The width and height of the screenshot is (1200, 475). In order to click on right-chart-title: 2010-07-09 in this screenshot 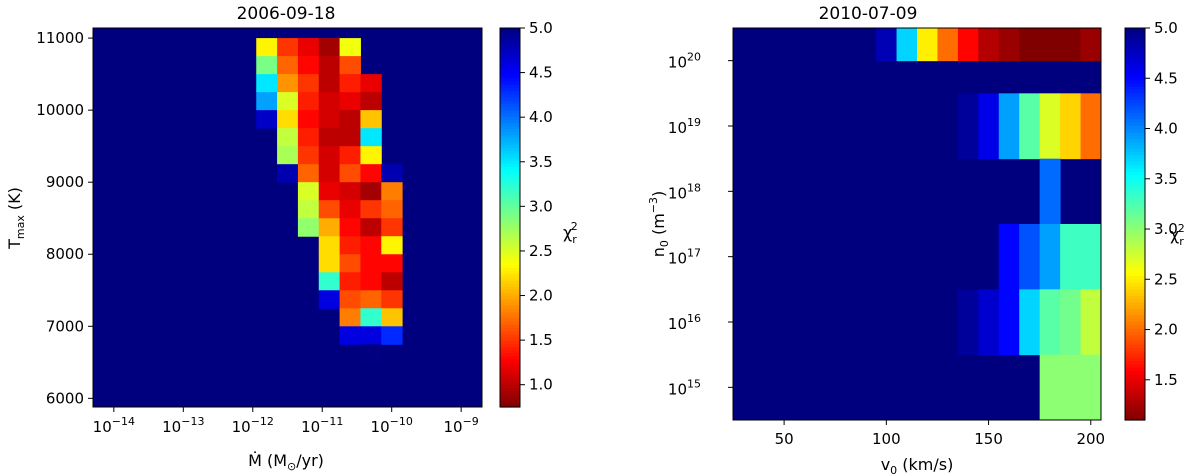, I will do `click(868, 14)`.